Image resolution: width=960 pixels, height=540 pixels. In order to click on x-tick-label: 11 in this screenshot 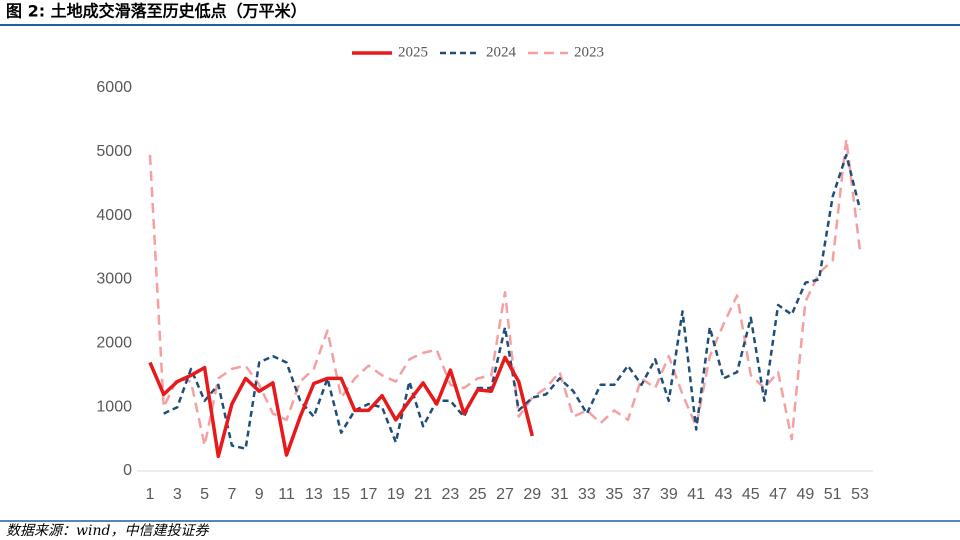, I will do `click(286, 494)`.